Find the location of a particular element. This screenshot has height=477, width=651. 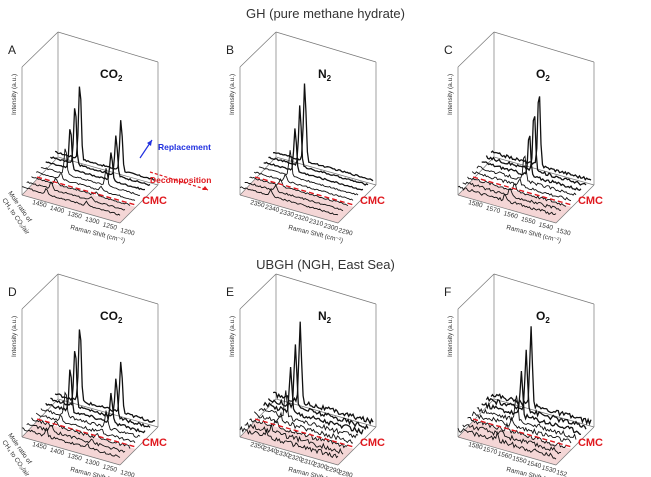

y-axis-label-a: Intensity (a.u.) is located at coordinates (14, 94).